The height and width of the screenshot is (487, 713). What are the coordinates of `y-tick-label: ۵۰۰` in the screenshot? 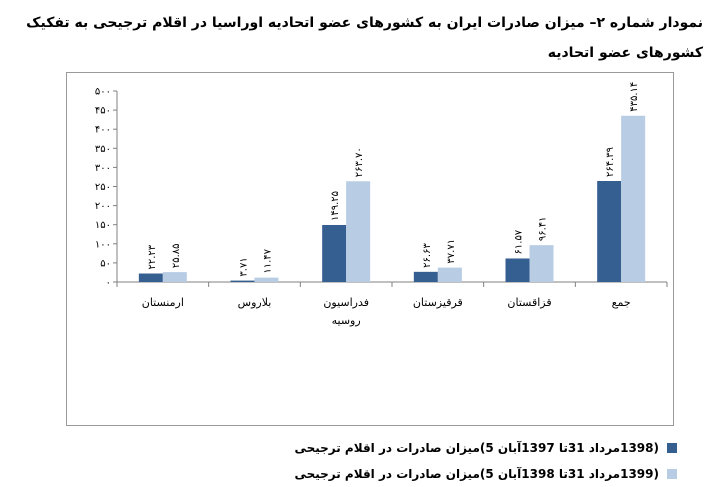 It's located at (103, 92).